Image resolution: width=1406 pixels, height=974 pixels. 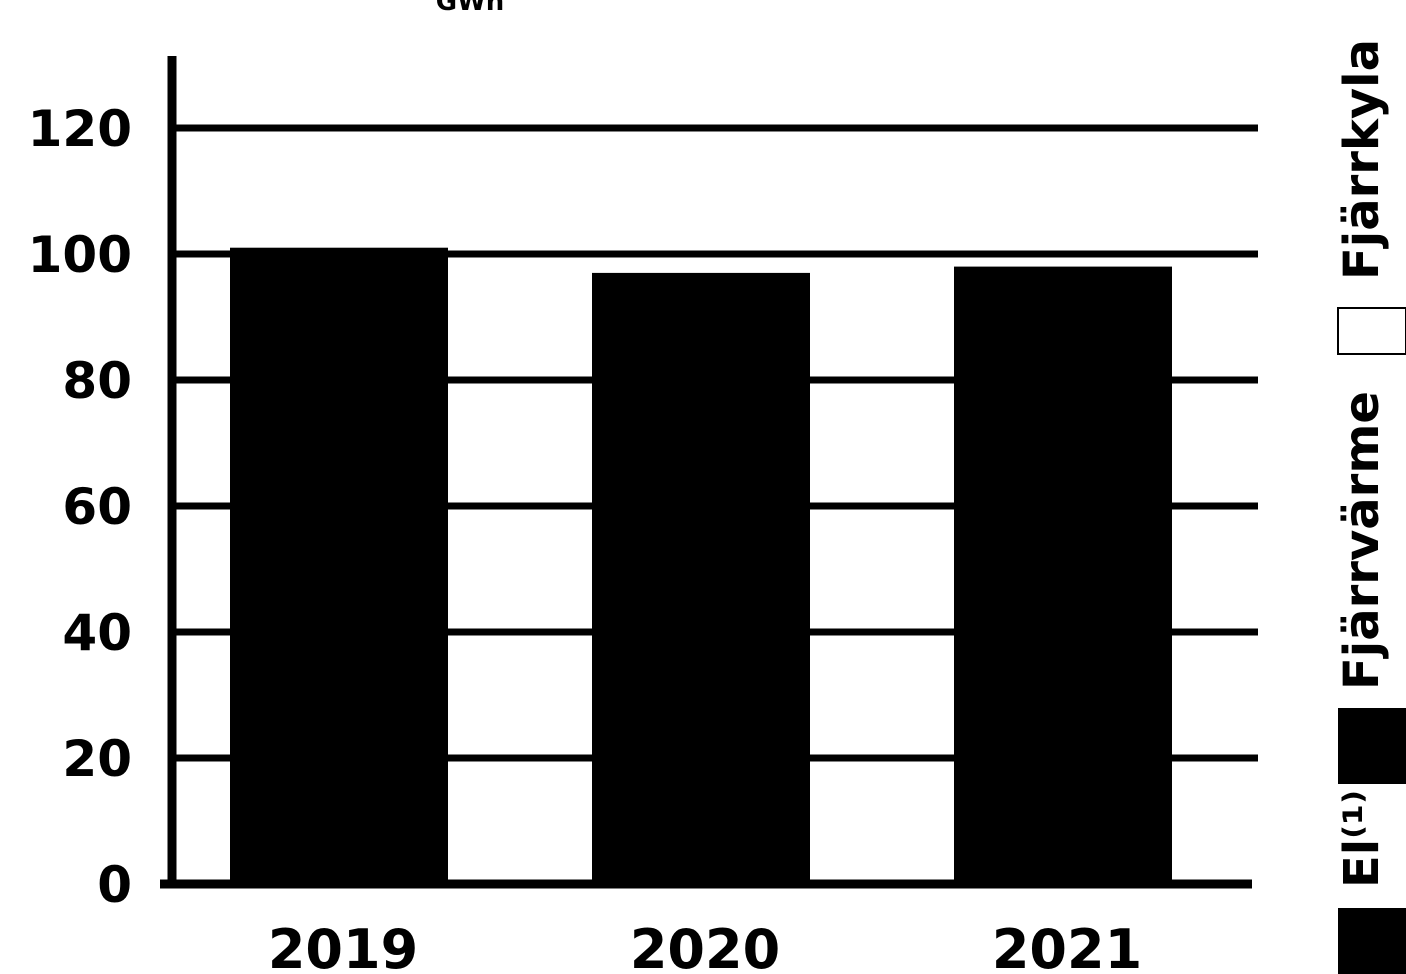 I want to click on x-tick-label: 2019, so click(x=343, y=946).